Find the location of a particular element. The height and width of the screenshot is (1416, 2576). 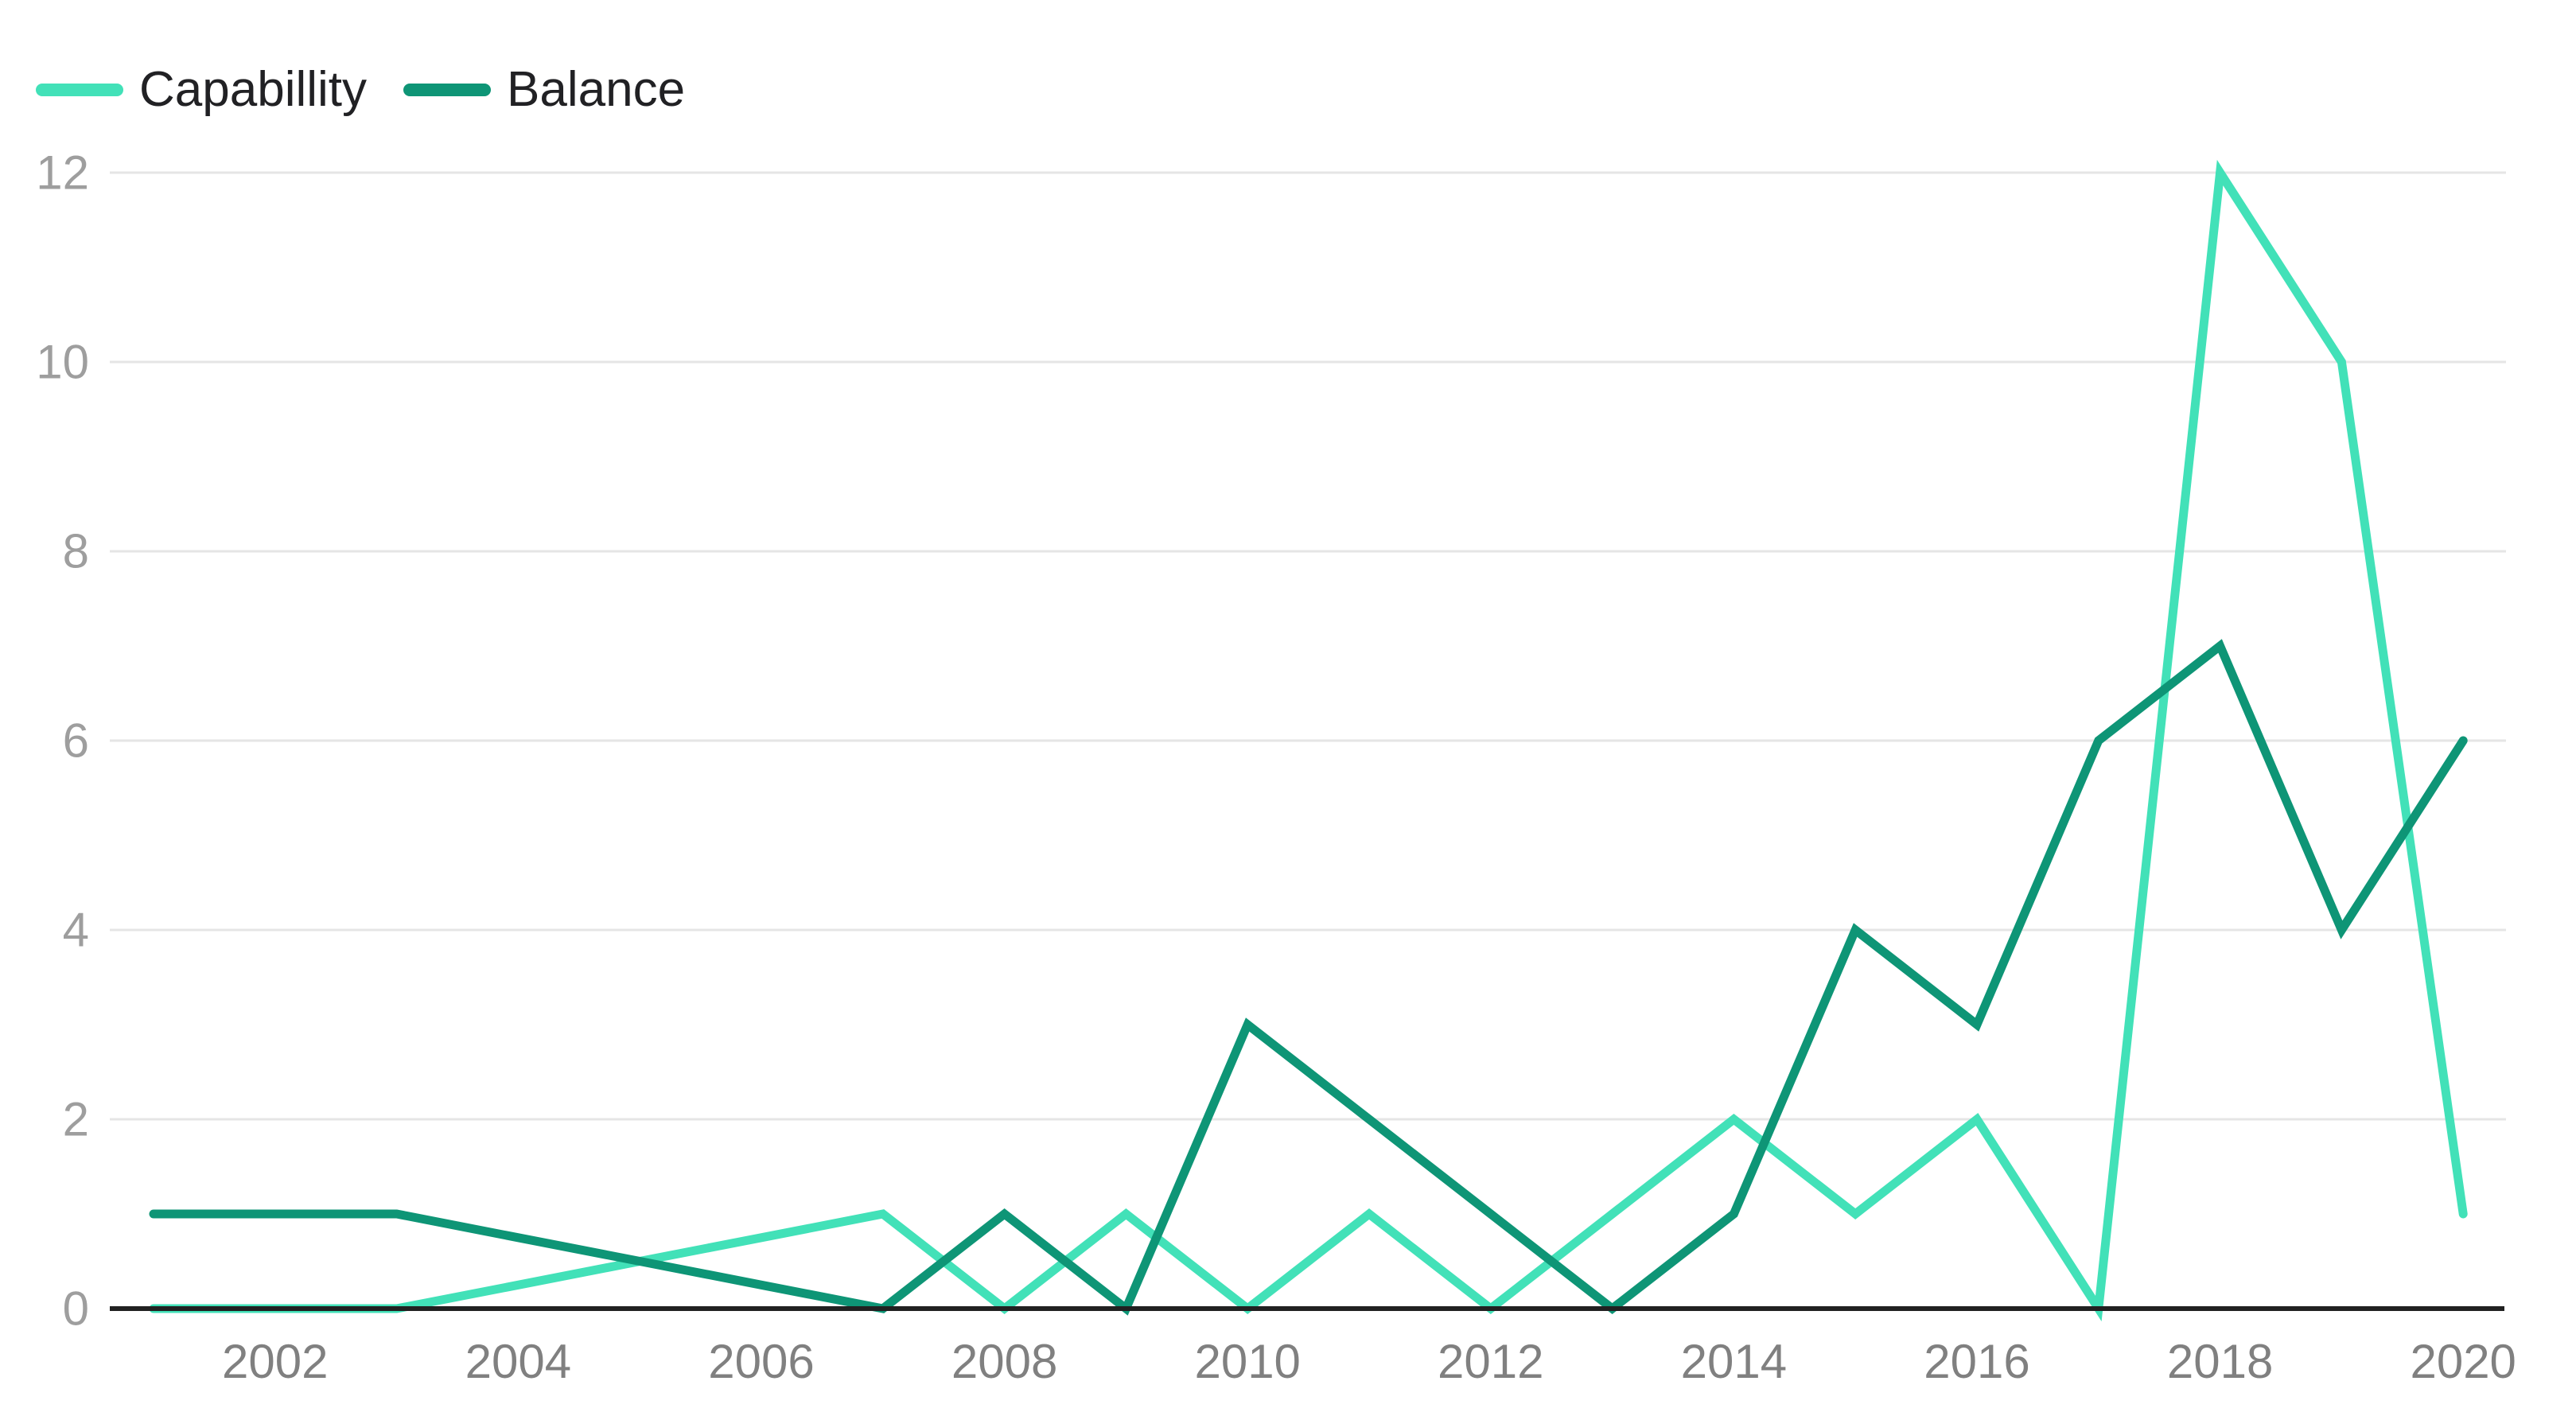

chart-legend: Capabillity Balance is located at coordinates (361, 90).